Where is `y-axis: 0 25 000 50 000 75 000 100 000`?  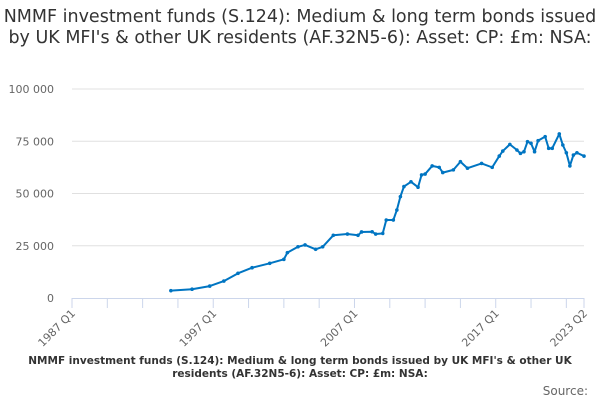 y-axis: 0 25 000 50 000 75 000 100 000 is located at coordinates (32, 194).